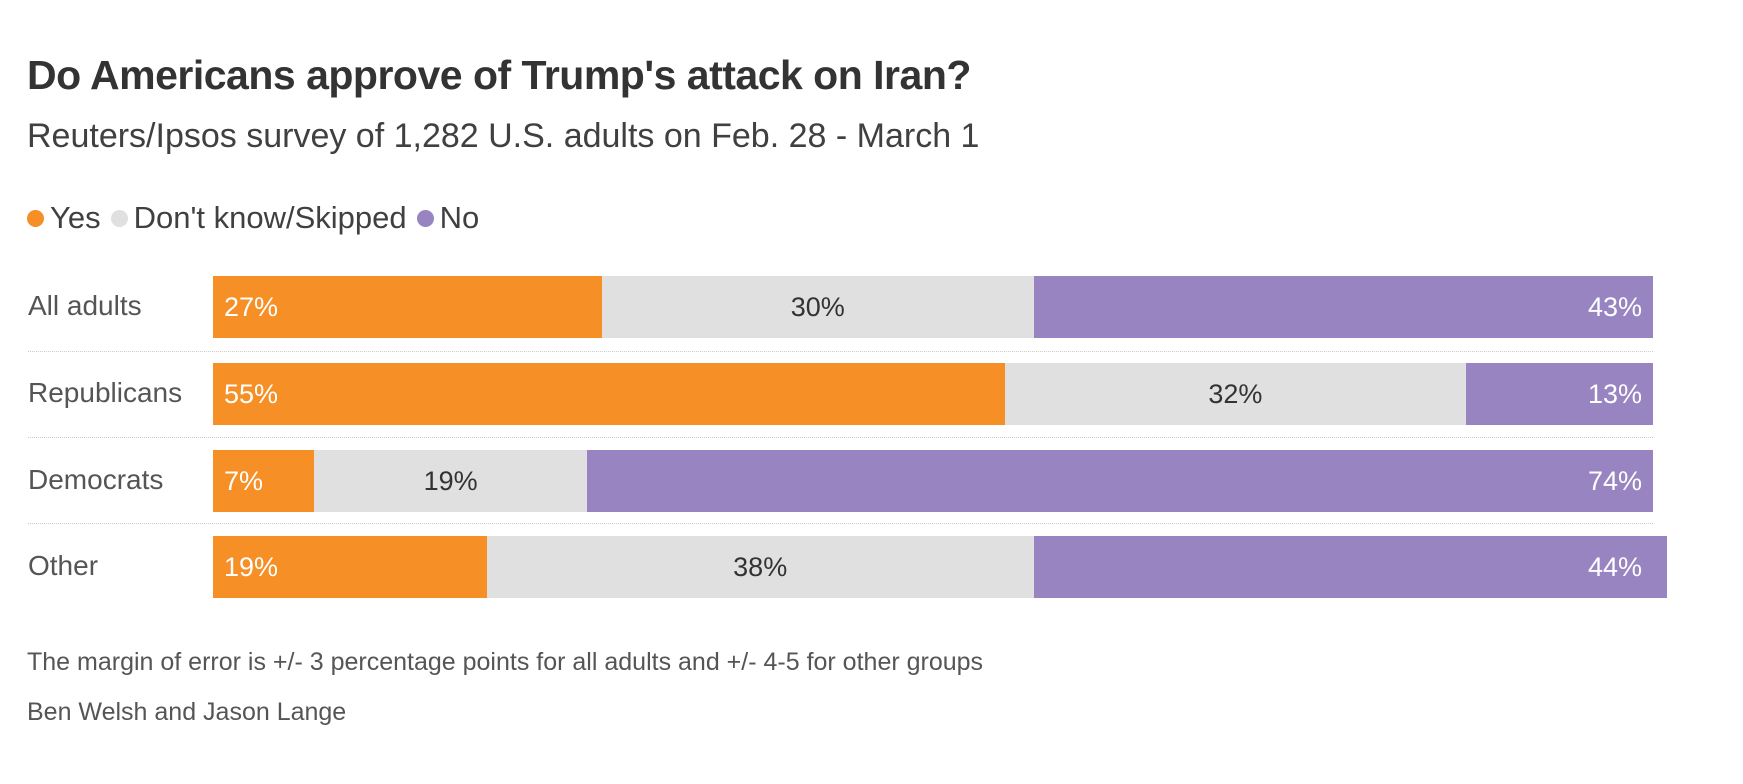 The image size is (1743, 784). I want to click on category-label: Democrats, so click(96, 479).